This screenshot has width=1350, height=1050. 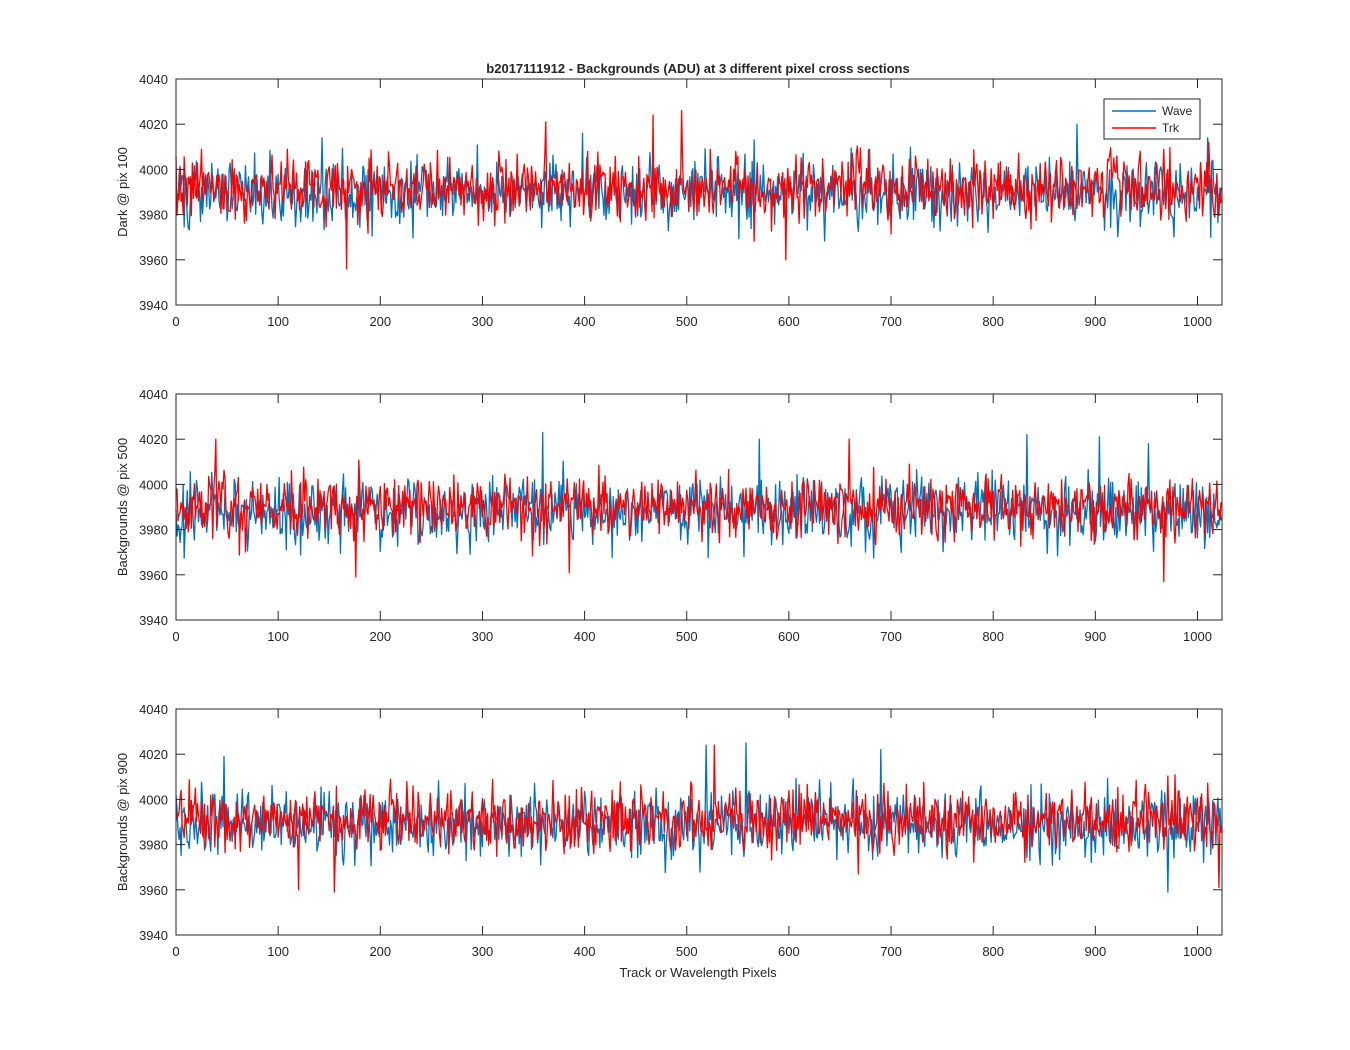 I want to click on legend: Wave Trk, so click(x=1152, y=119).